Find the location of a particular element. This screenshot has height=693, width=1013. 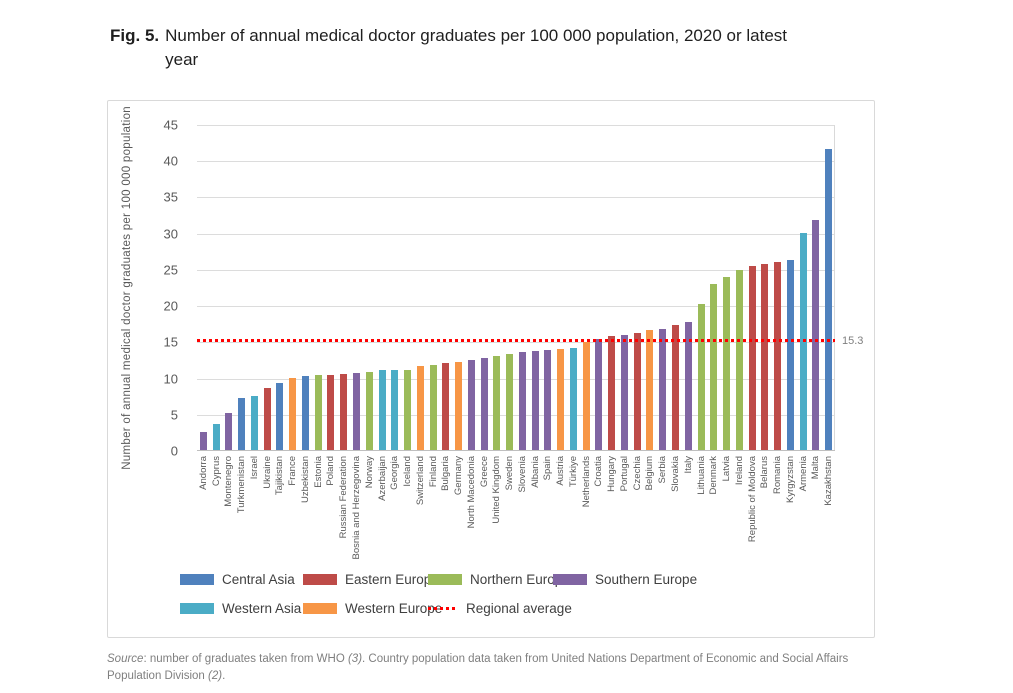

x-category-label: Hungary is located at coordinates (611, 512).